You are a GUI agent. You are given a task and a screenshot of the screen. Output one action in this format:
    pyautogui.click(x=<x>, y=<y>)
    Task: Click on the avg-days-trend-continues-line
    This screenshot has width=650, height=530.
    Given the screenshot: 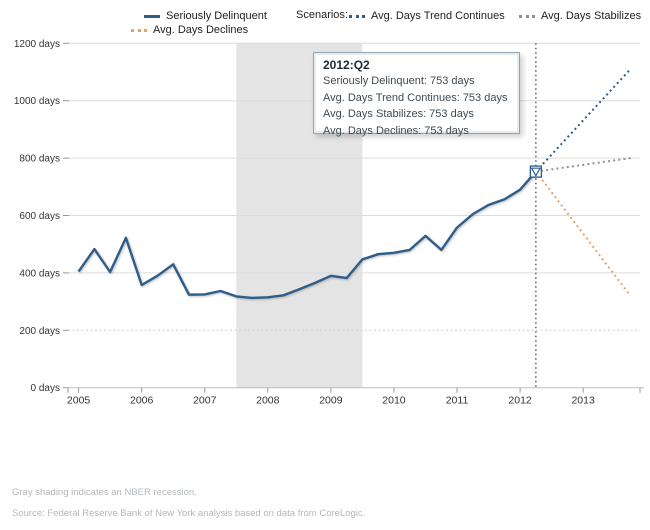 What is the action you would take?
    pyautogui.click(x=583, y=120)
    